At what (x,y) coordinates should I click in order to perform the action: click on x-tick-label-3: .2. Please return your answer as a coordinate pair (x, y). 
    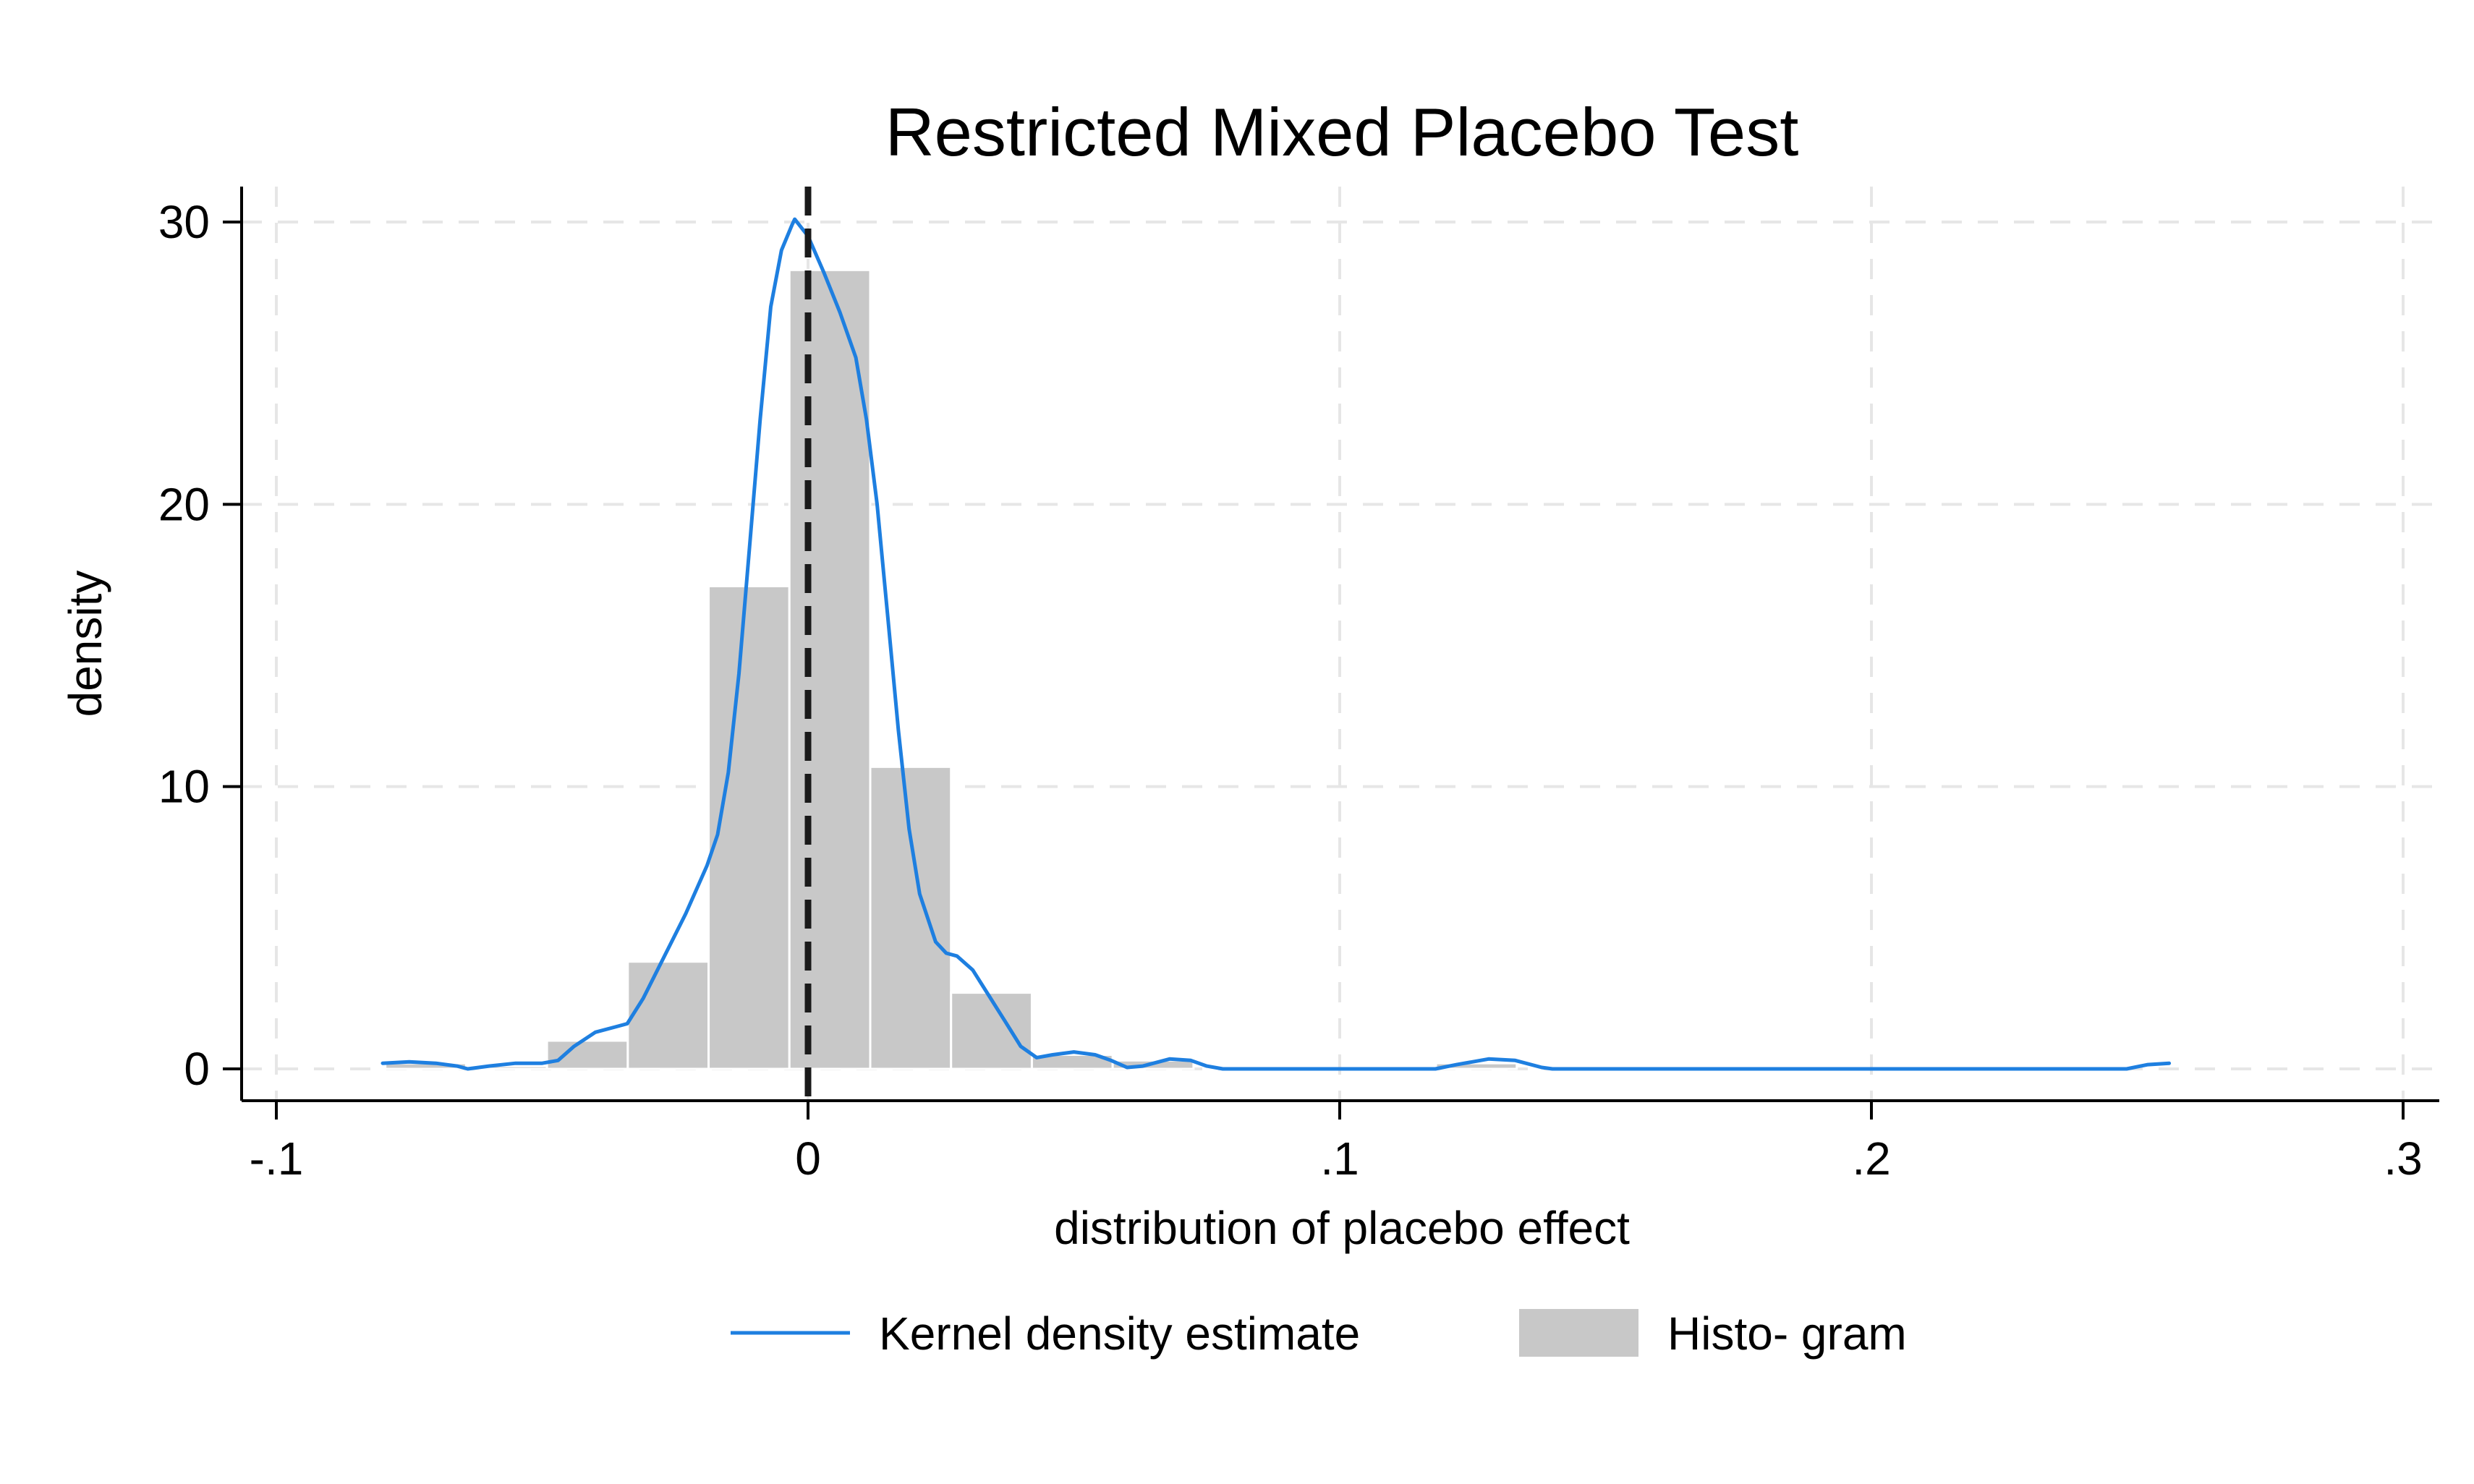
    Looking at the image, I should click on (1871, 1159).